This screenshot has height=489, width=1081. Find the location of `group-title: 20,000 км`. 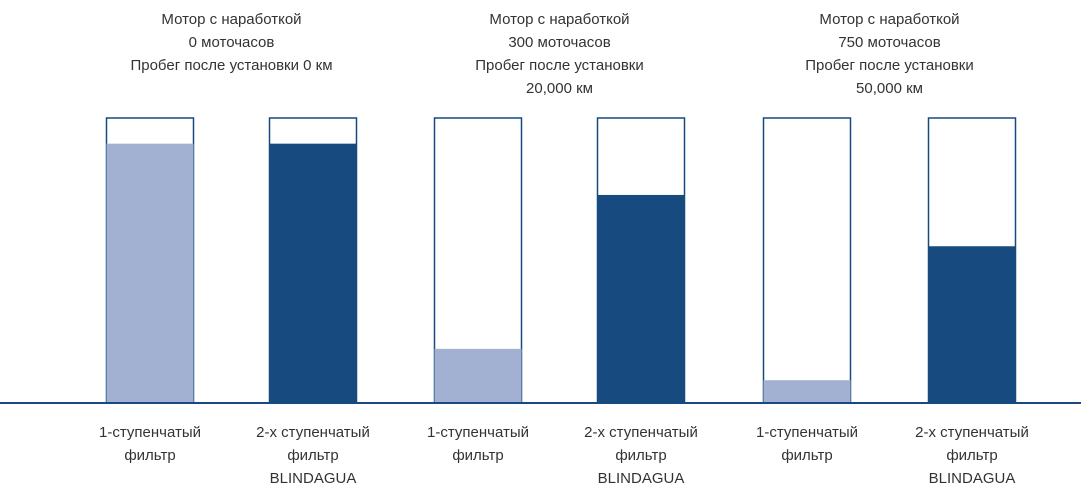

group-title: 20,000 км is located at coordinates (559, 88).